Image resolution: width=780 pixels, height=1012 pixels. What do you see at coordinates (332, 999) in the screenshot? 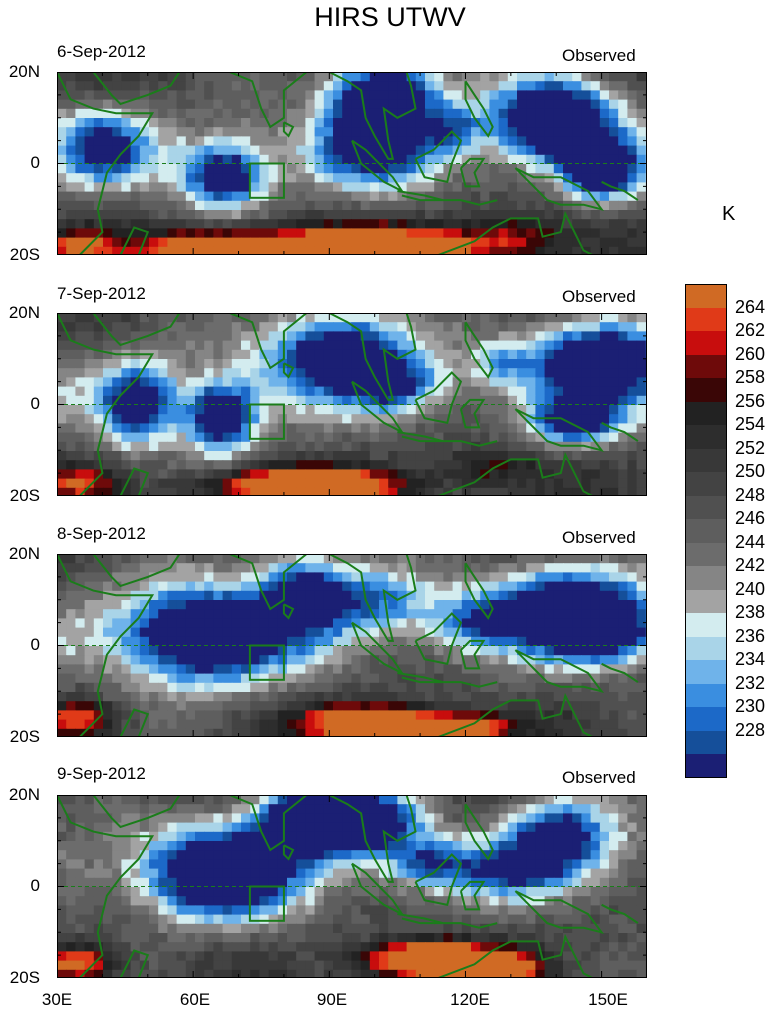
I see `lon-label-90e: 90E` at bounding box center [332, 999].